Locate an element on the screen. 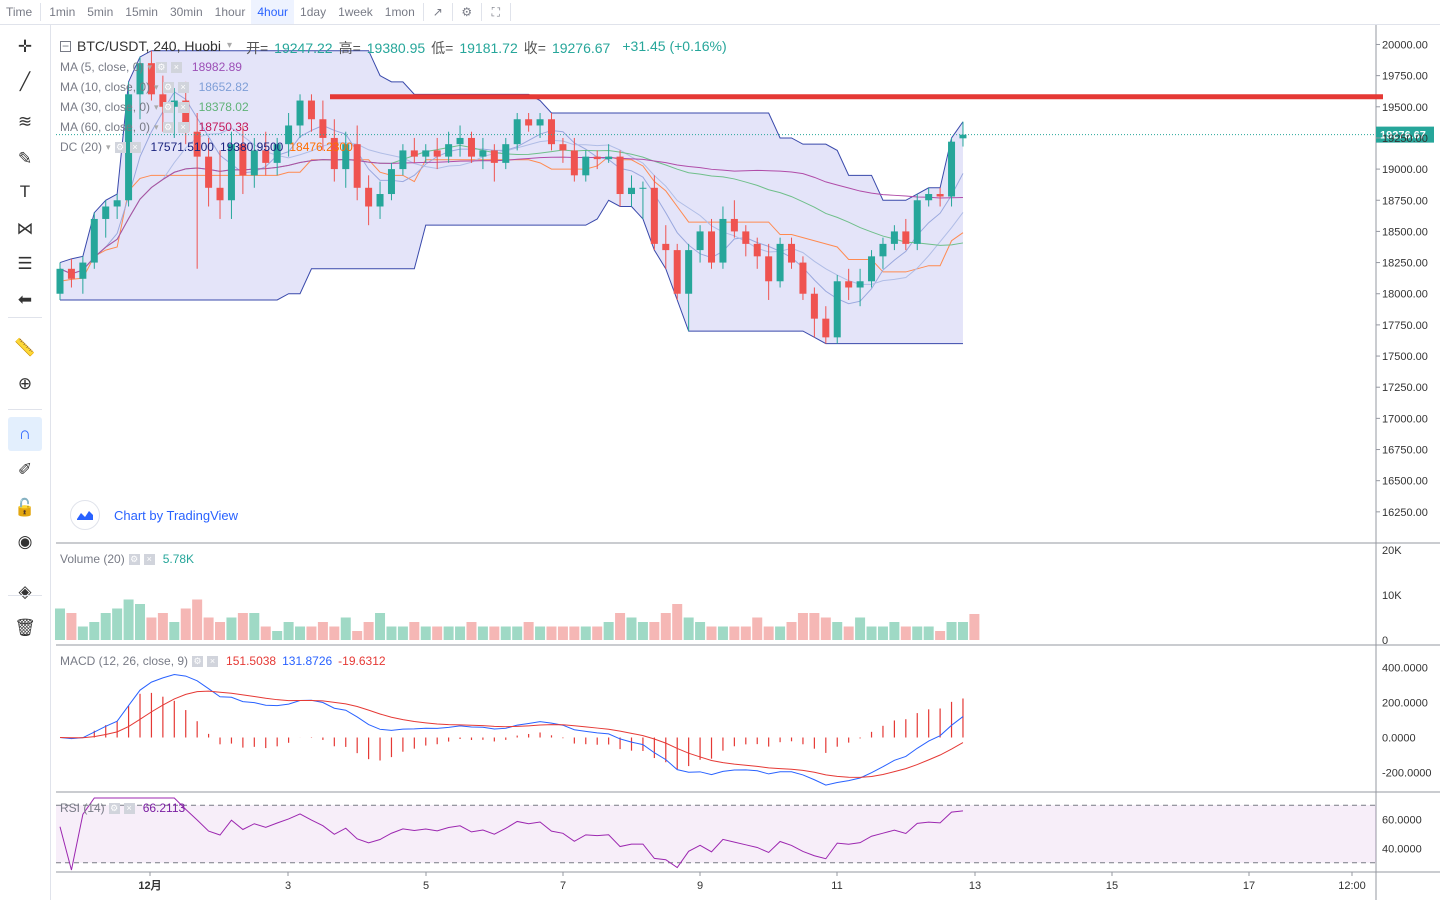 This screenshot has height=900, width=1440. ruler-icon: 📏 is located at coordinates (25, 347).